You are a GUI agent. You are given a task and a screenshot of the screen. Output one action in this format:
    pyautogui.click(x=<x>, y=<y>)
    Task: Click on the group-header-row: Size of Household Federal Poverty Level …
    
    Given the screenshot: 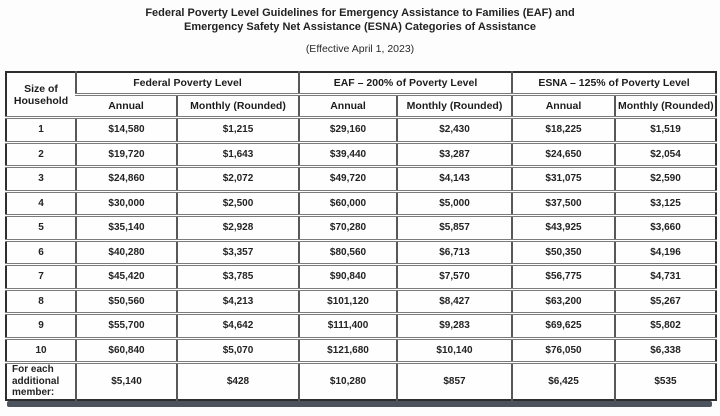 What is the action you would take?
    pyautogui.click(x=361, y=89)
    